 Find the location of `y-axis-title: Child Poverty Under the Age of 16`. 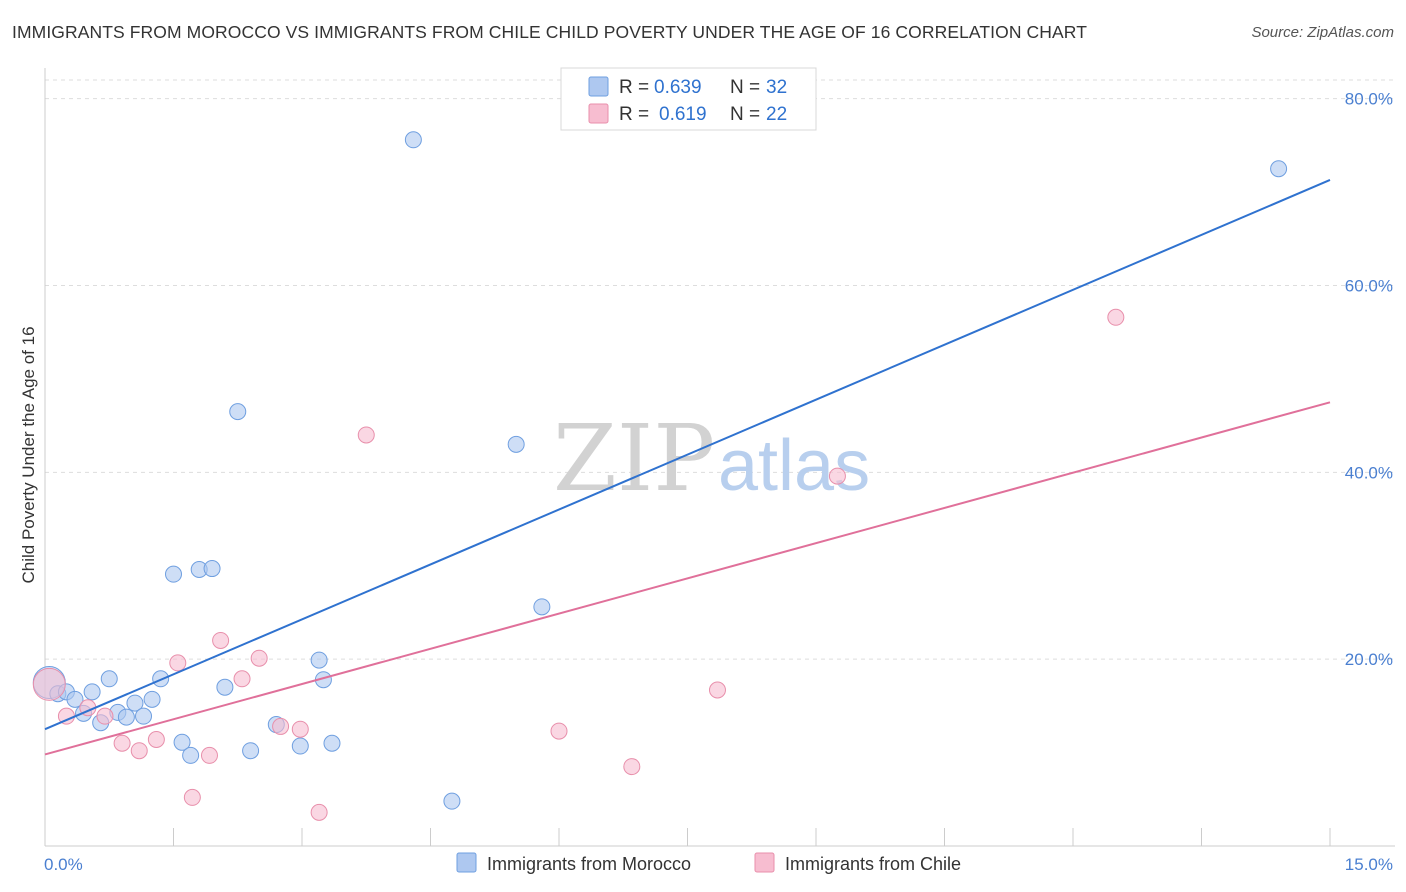

y-axis-title: Child Poverty Under the Age of 16 is located at coordinates (28, 454).